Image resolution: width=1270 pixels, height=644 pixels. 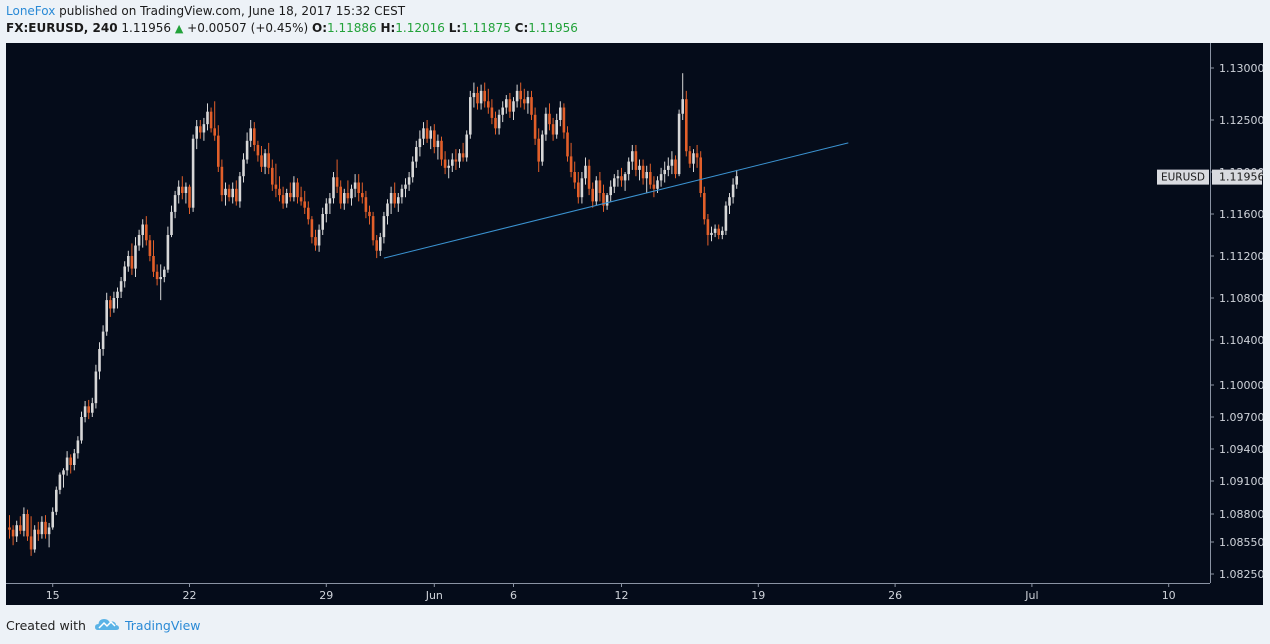 I want to click on time-tick-label: Jul, so click(x=1031, y=595).